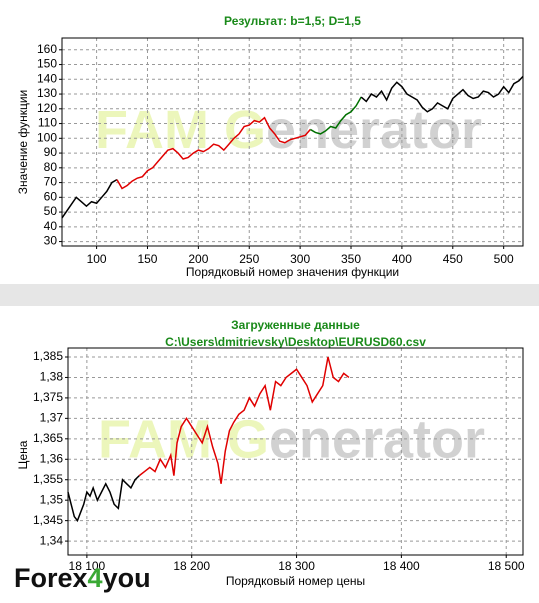 The image size is (539, 603). What do you see at coordinates (47, 93) in the screenshot?
I see `y-tick-label: 130` at bounding box center [47, 93].